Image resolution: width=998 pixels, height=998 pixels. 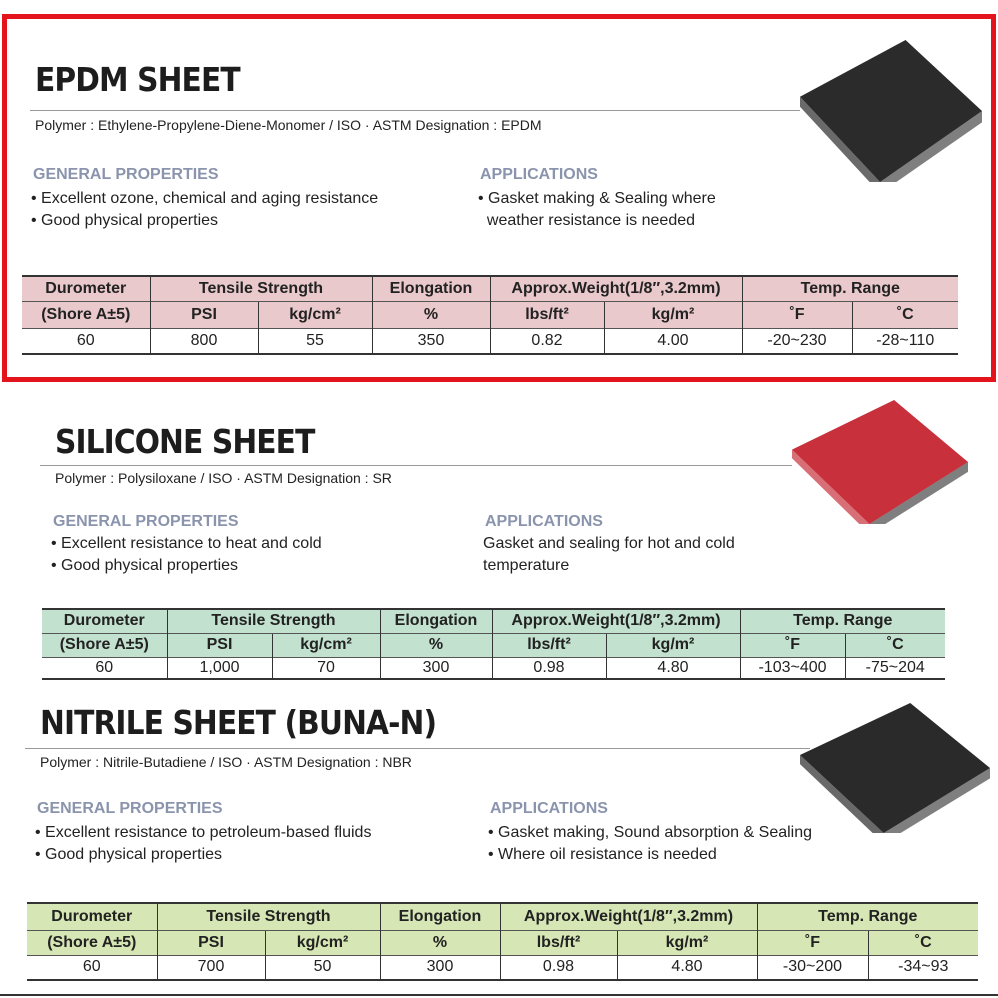 I want to click on table-cell: 350, so click(x=430, y=341).